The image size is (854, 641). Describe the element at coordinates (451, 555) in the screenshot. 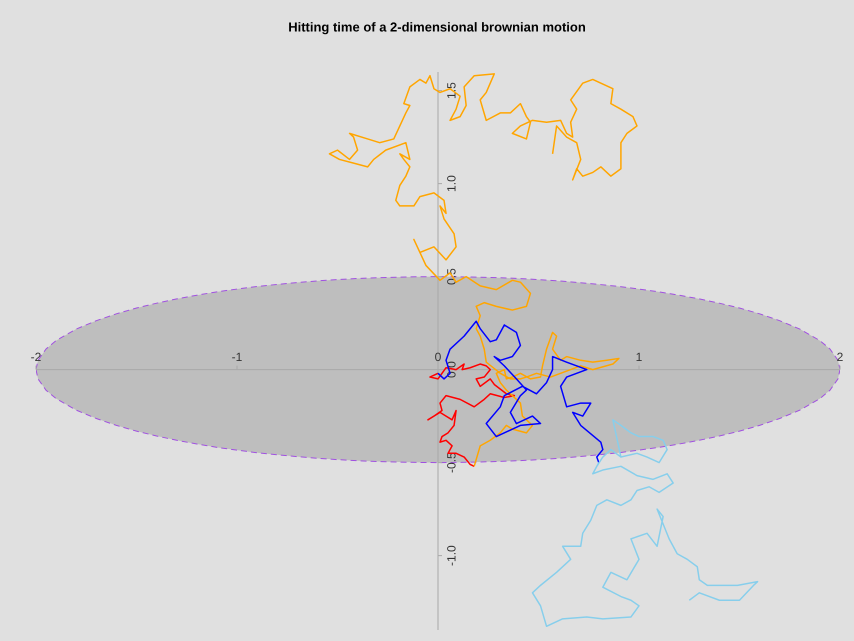

I see `y-tick-label: -1.0` at that location.